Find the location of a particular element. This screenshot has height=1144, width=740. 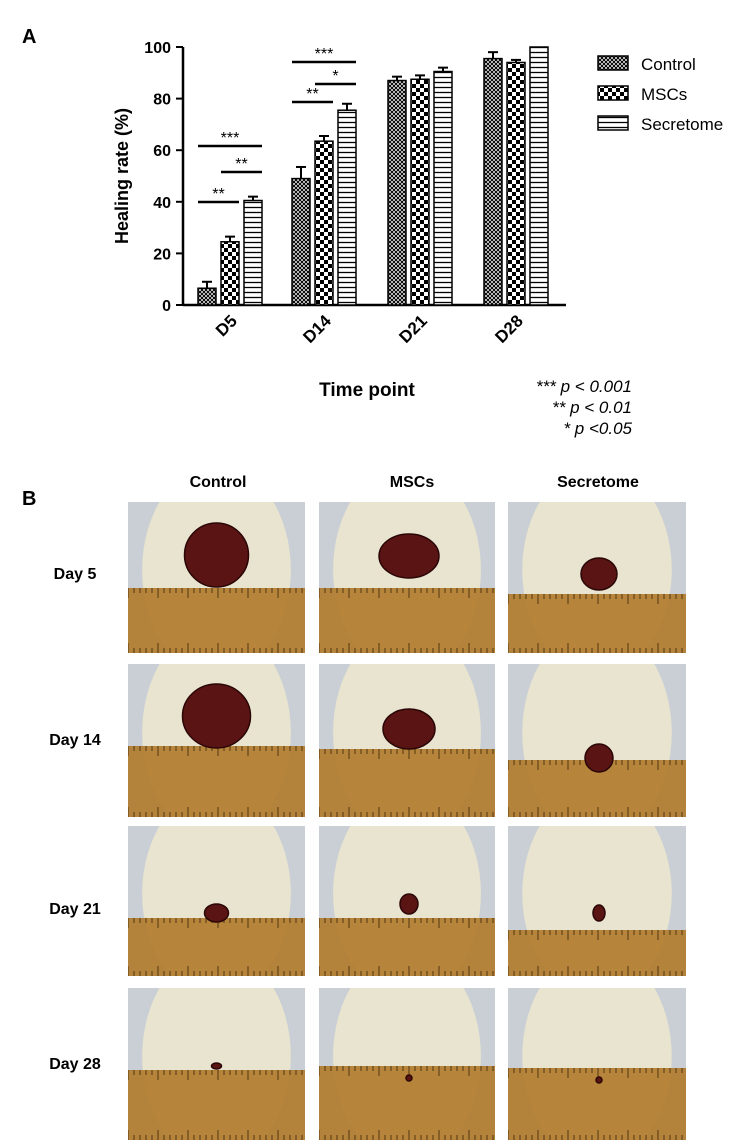

y-axis-title: Healing rate (%) is located at coordinates (122, 176).